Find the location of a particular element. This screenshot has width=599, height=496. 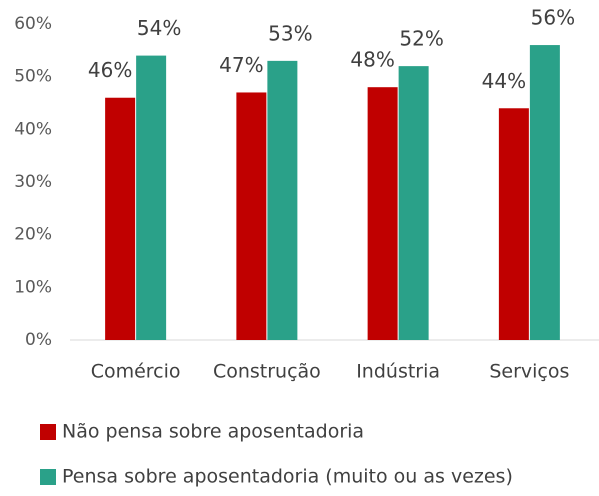

y-tick-label: 60% is located at coordinates (33, 24).